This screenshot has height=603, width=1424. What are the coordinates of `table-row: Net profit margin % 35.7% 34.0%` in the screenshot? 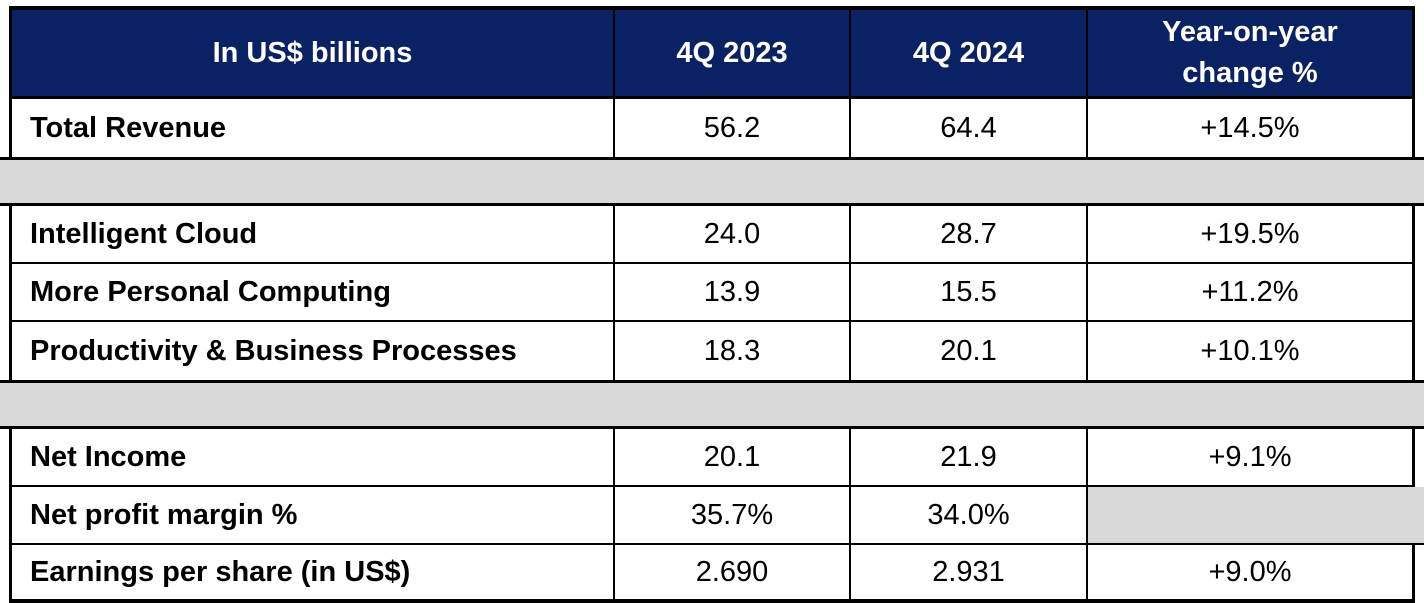 It's located at (716, 516).